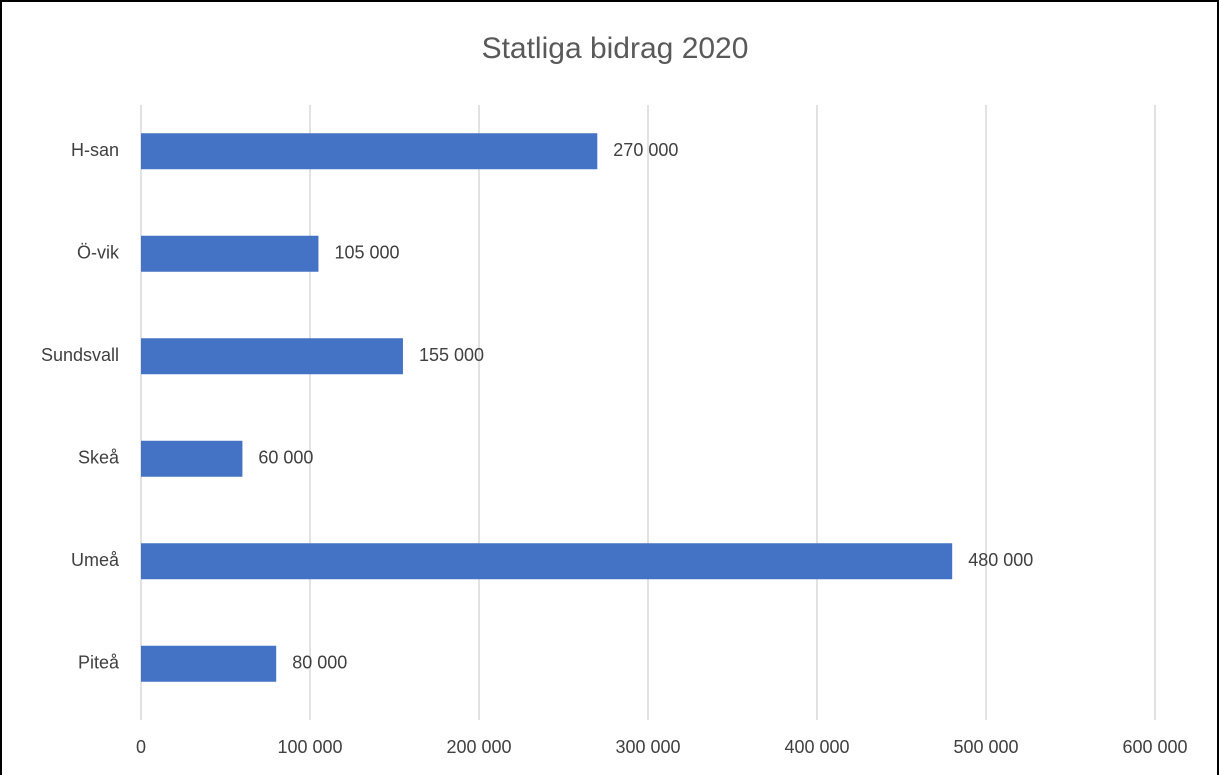  I want to click on x-tick-label: 500 000, so click(985, 747).